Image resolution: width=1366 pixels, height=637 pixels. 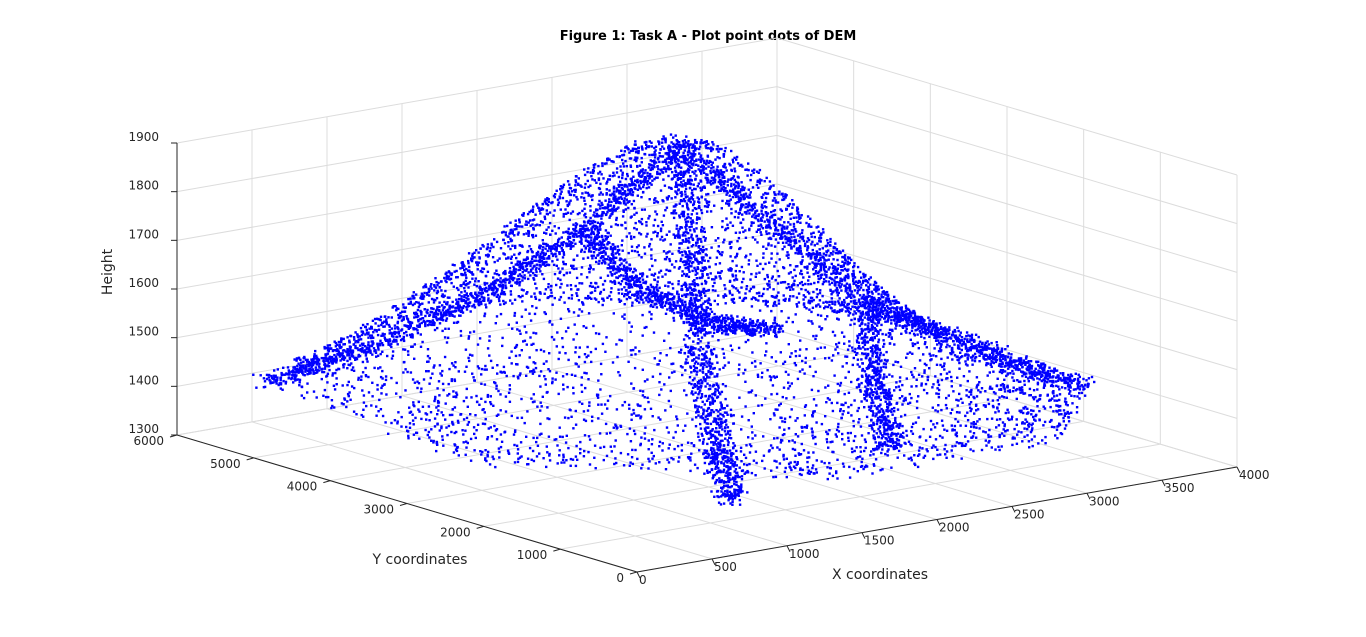 What do you see at coordinates (1088, 496) in the screenshot?
I see `x-tick` at bounding box center [1088, 496].